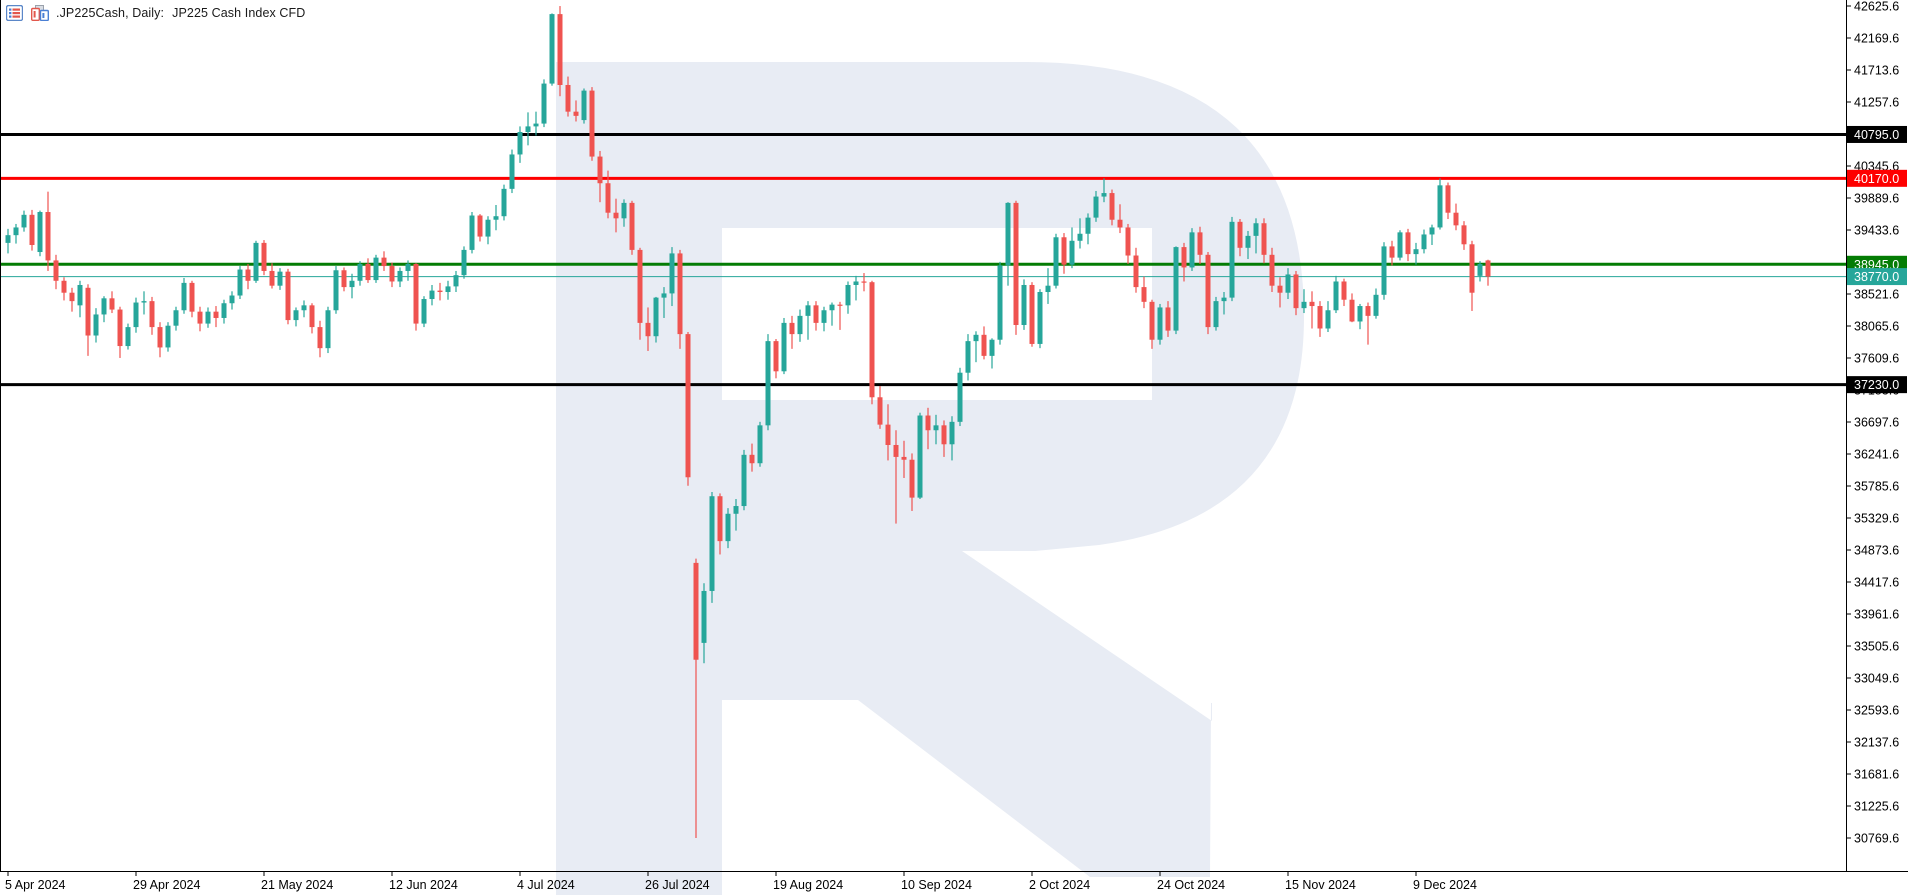 This screenshot has height=895, width=1908. I want to click on level-badge-label: 40170.0, so click(1876, 179).